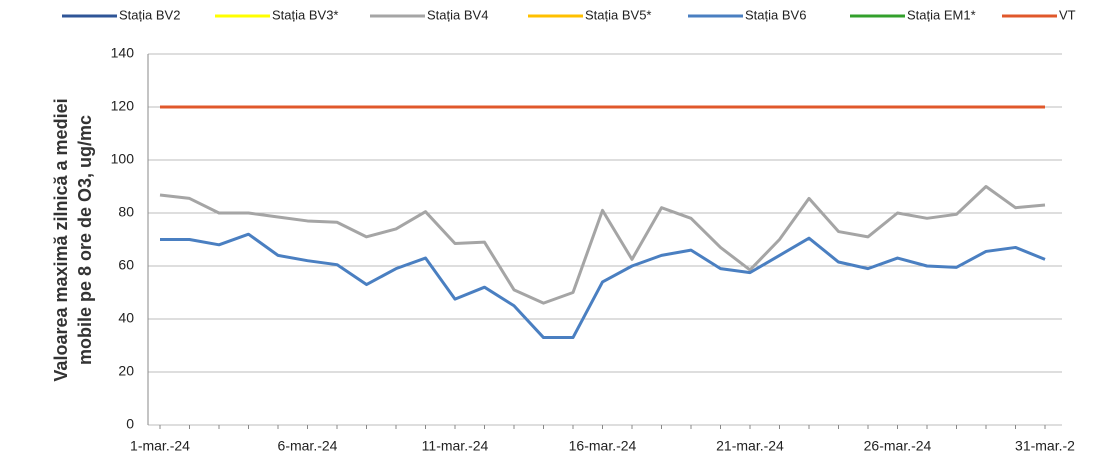 Image resolution: width=1100 pixels, height=468 pixels. Describe the element at coordinates (123, 159) in the screenshot. I see `y-tick-label: 100` at that location.